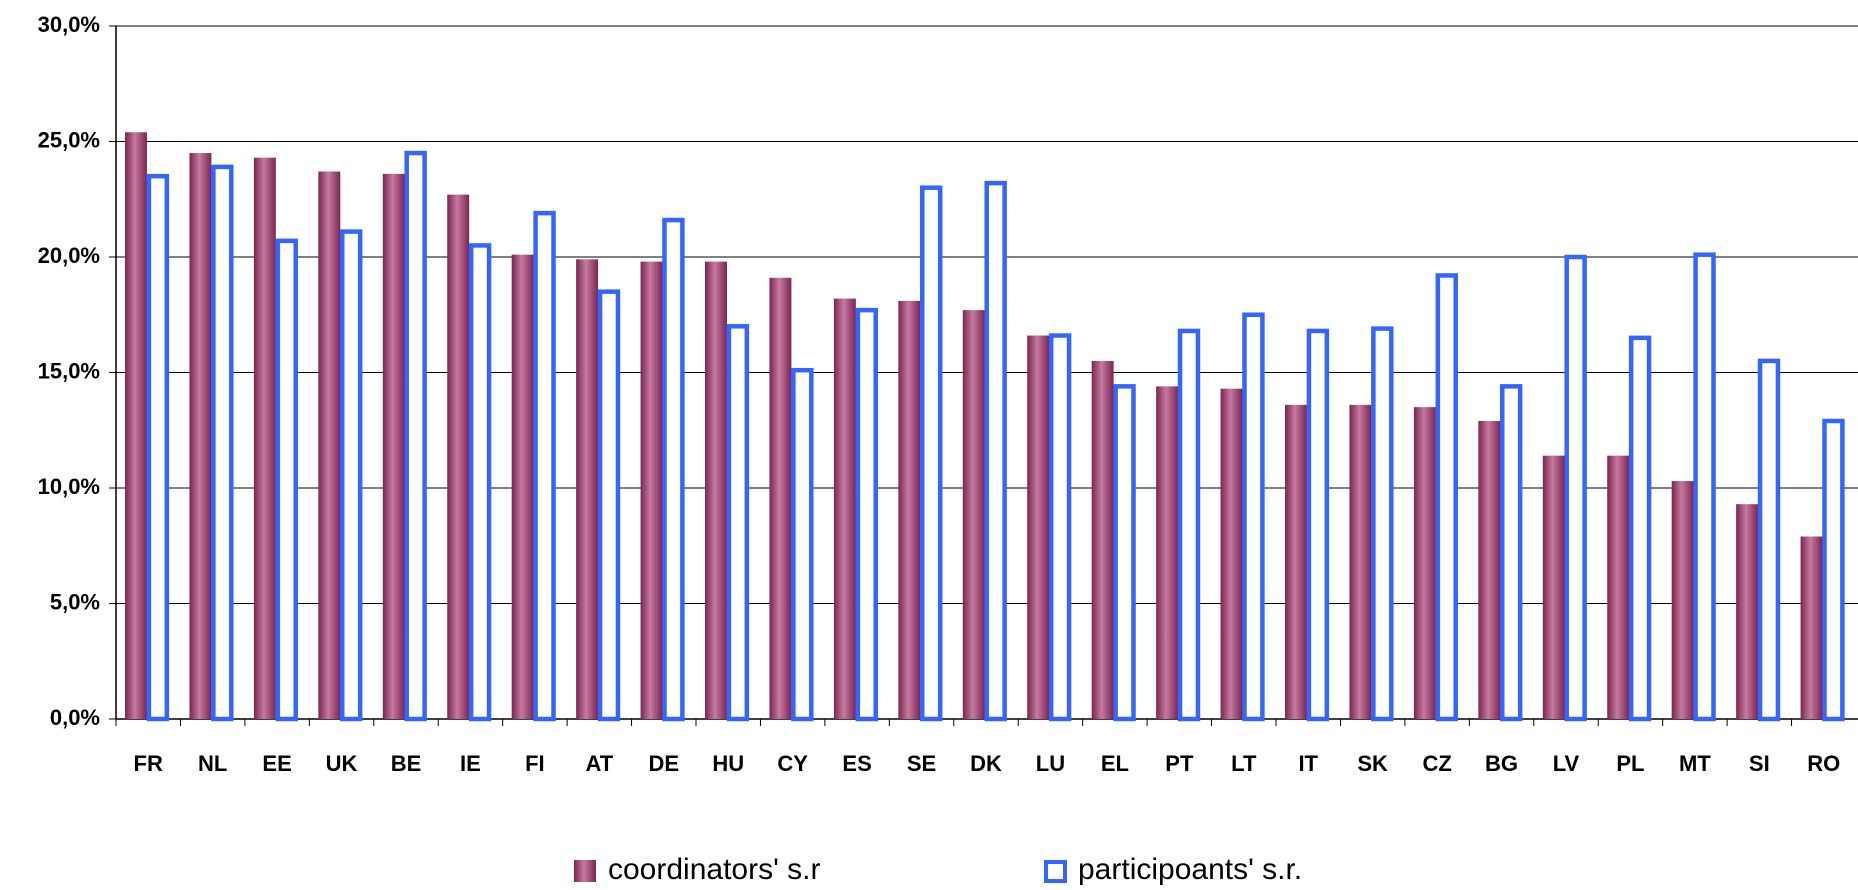 The height and width of the screenshot is (890, 1858). Describe the element at coordinates (986, 763) in the screenshot. I see `x-tick-label: DK` at that location.